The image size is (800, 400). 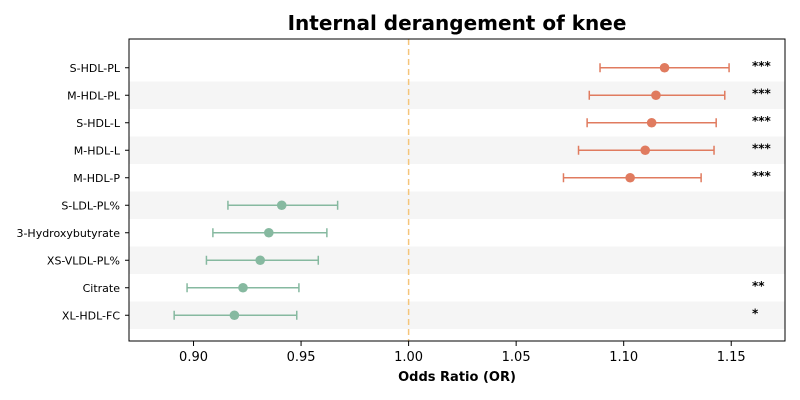 What do you see at coordinates (516, 357) in the screenshot?
I see `x-tick-label: 1.05` at bounding box center [516, 357].